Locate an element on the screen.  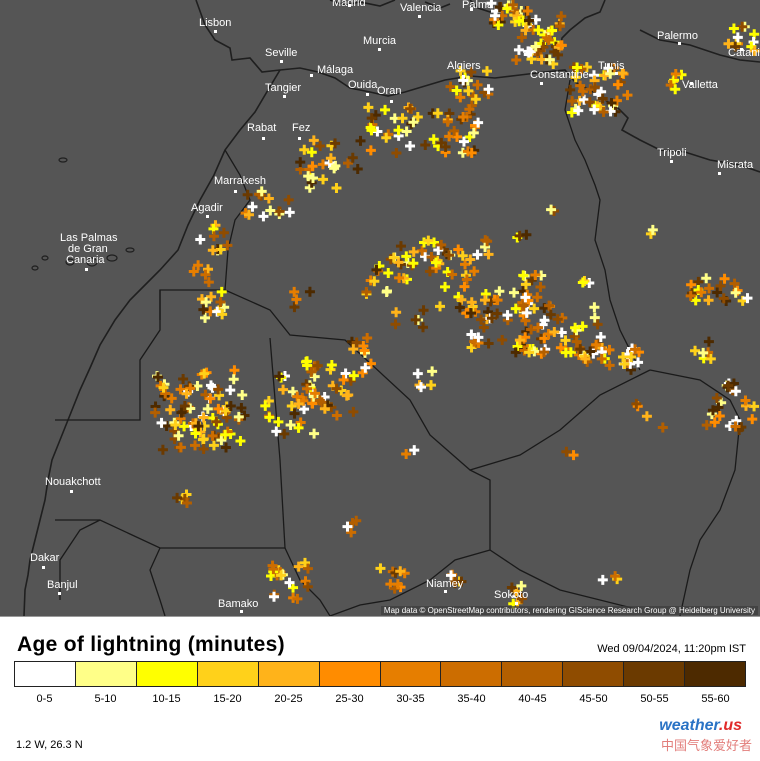
city-sokoto: Sokoto is located at coordinates (511, 597).